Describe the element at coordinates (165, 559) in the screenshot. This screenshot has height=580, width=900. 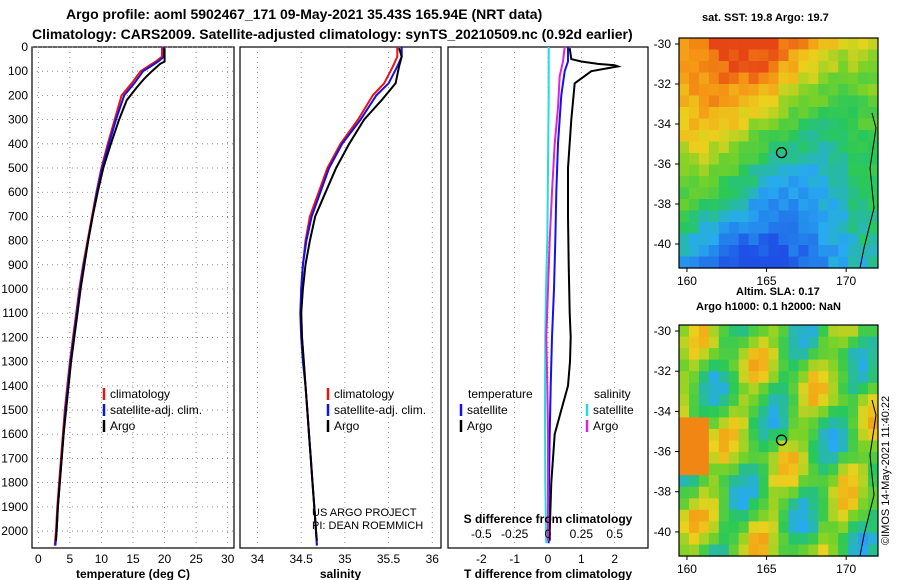
I see `temp-xtick-label: 20` at that location.